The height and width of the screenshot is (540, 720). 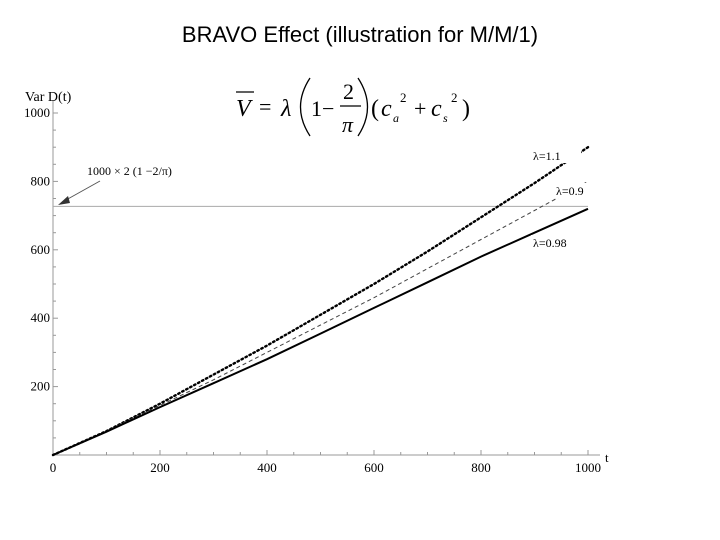 I want to click on formula-plus: +, so click(x=420, y=108).